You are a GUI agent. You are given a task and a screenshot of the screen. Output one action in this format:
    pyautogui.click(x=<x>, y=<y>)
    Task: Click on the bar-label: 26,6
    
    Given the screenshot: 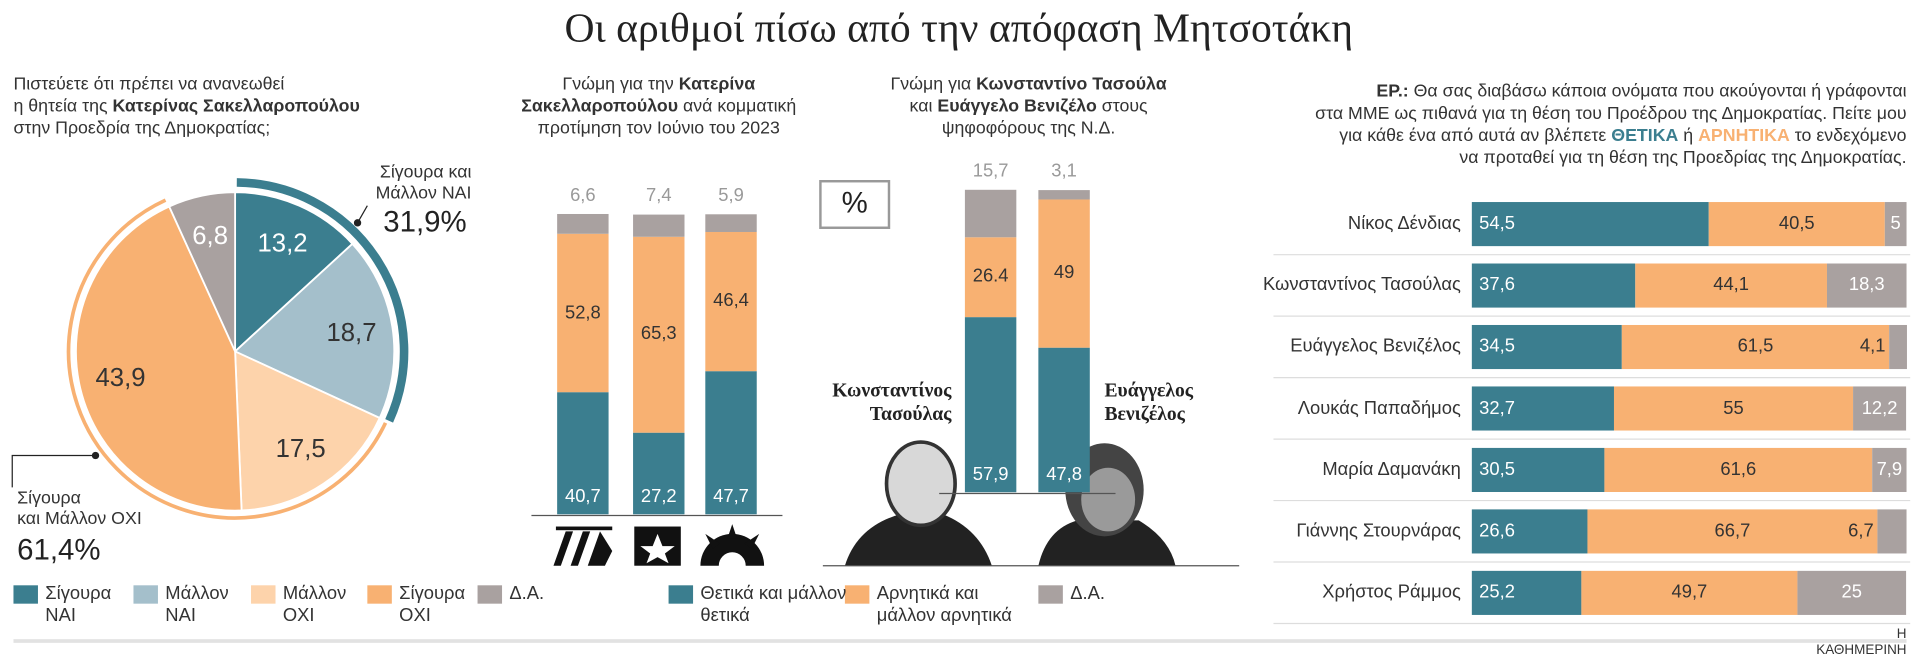 What is the action you would take?
    pyautogui.click(x=1497, y=531)
    